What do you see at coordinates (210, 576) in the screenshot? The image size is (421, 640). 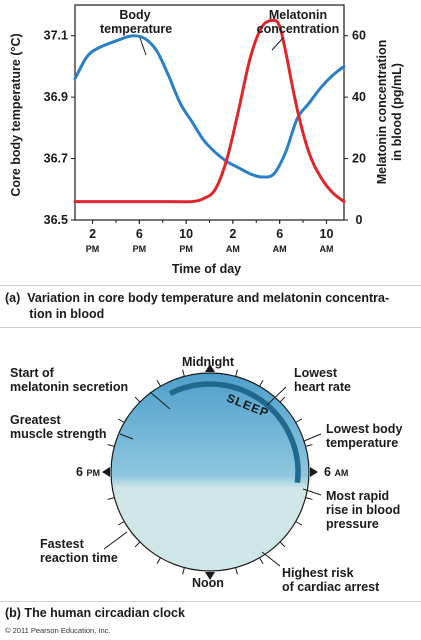 I see `noon-marker` at bounding box center [210, 576].